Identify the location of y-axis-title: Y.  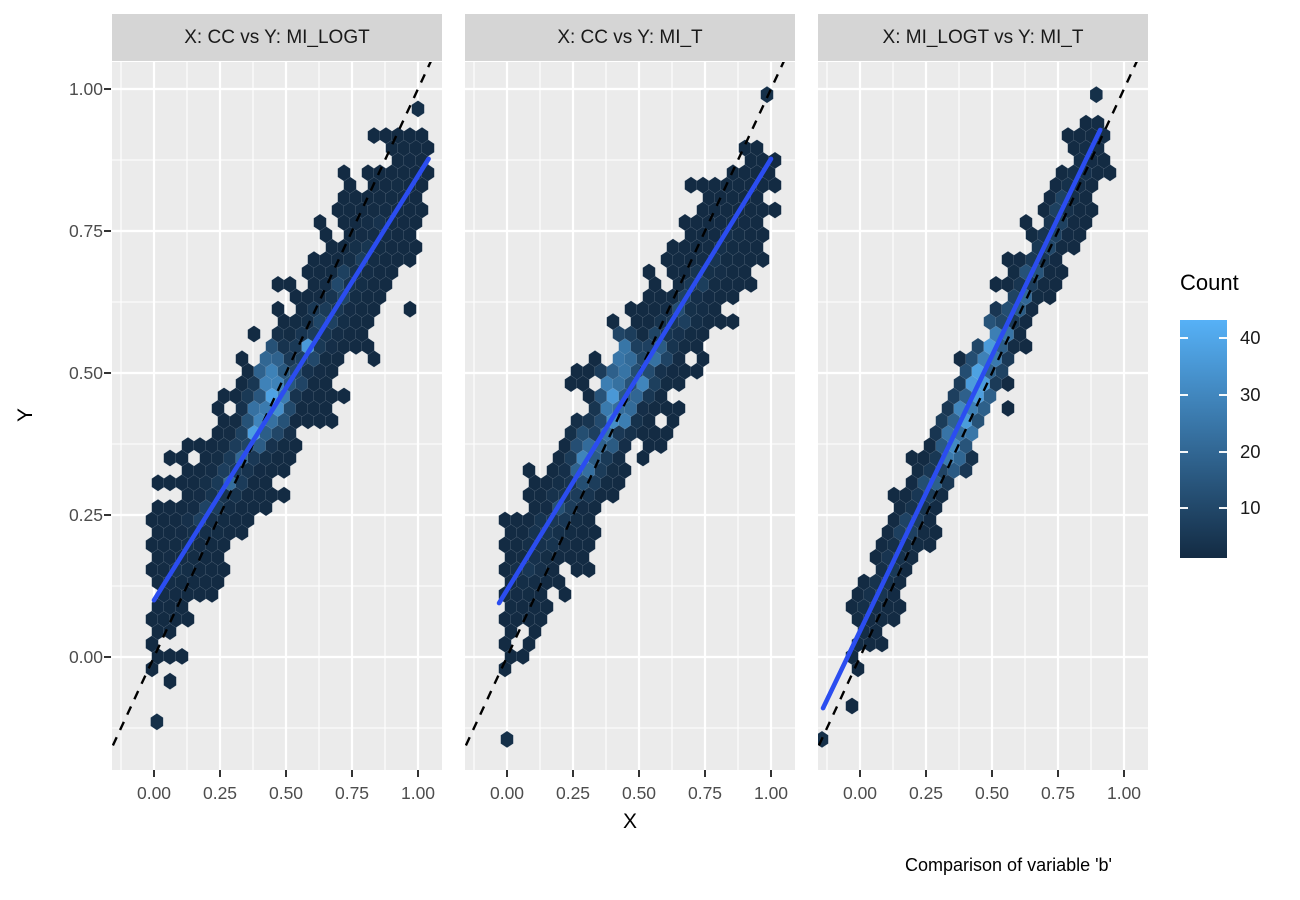
(25, 415).